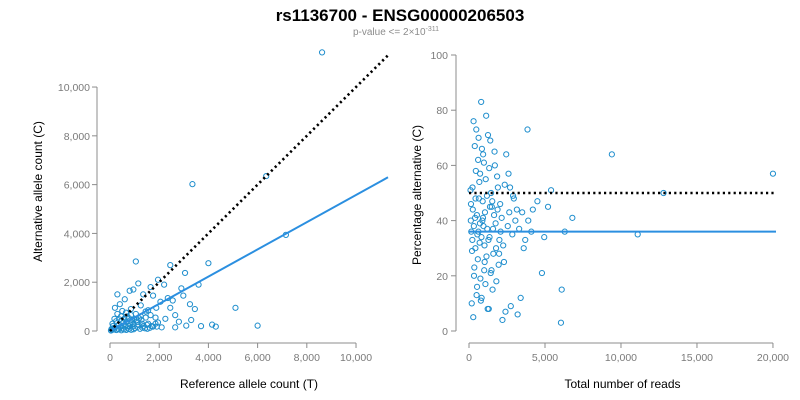  Describe the element at coordinates (389, 32) in the screenshot. I see `subtitle-prefix: p-value <= 2×10` at that location.